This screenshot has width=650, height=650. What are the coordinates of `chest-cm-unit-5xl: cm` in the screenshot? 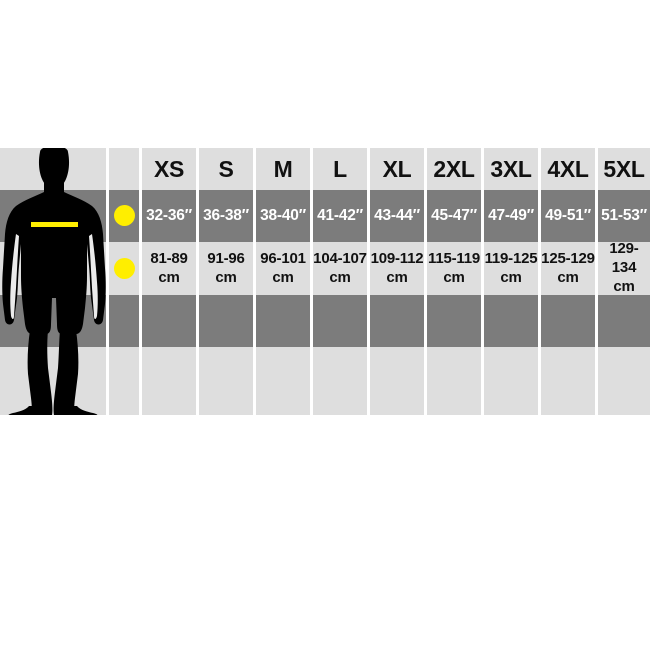 It's located at (624, 286).